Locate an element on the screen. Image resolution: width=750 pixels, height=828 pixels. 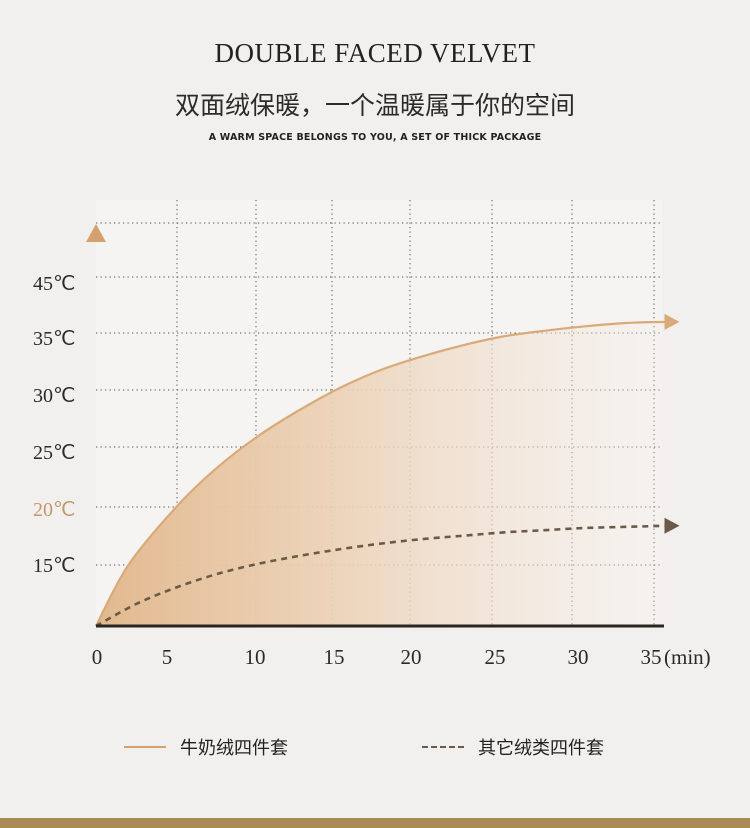
y-tick-label: 35℃ is located at coordinates (54, 339).